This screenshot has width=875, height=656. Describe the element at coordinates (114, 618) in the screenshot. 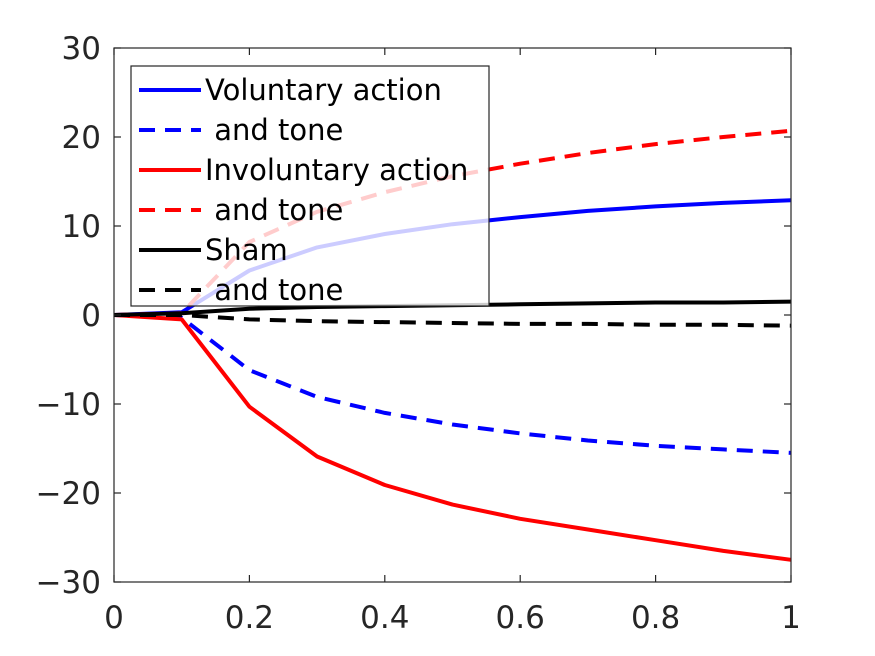

I see `x-tick-label: 0` at that location.